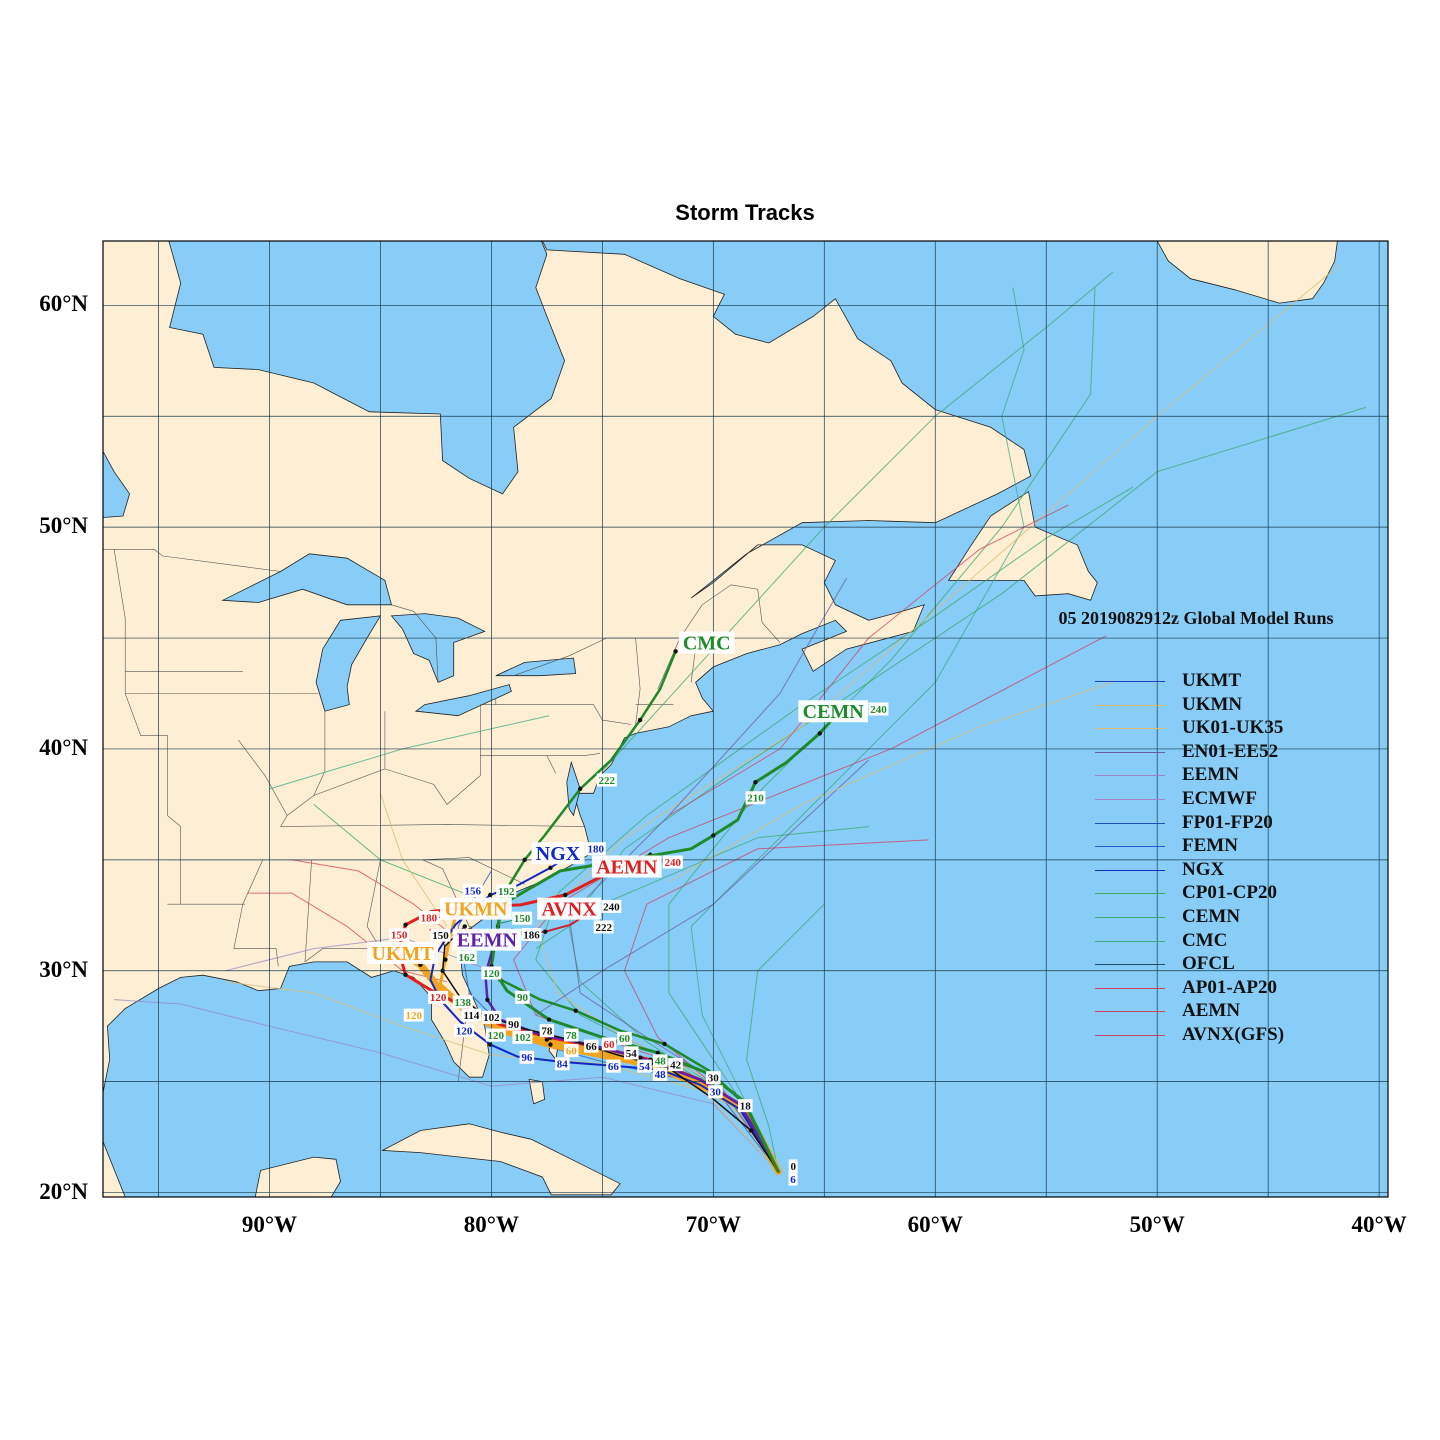 This screenshot has height=1440, width=1440. What do you see at coordinates (1225, 705) in the screenshot?
I see `legend-entry: UKMN` at bounding box center [1225, 705].